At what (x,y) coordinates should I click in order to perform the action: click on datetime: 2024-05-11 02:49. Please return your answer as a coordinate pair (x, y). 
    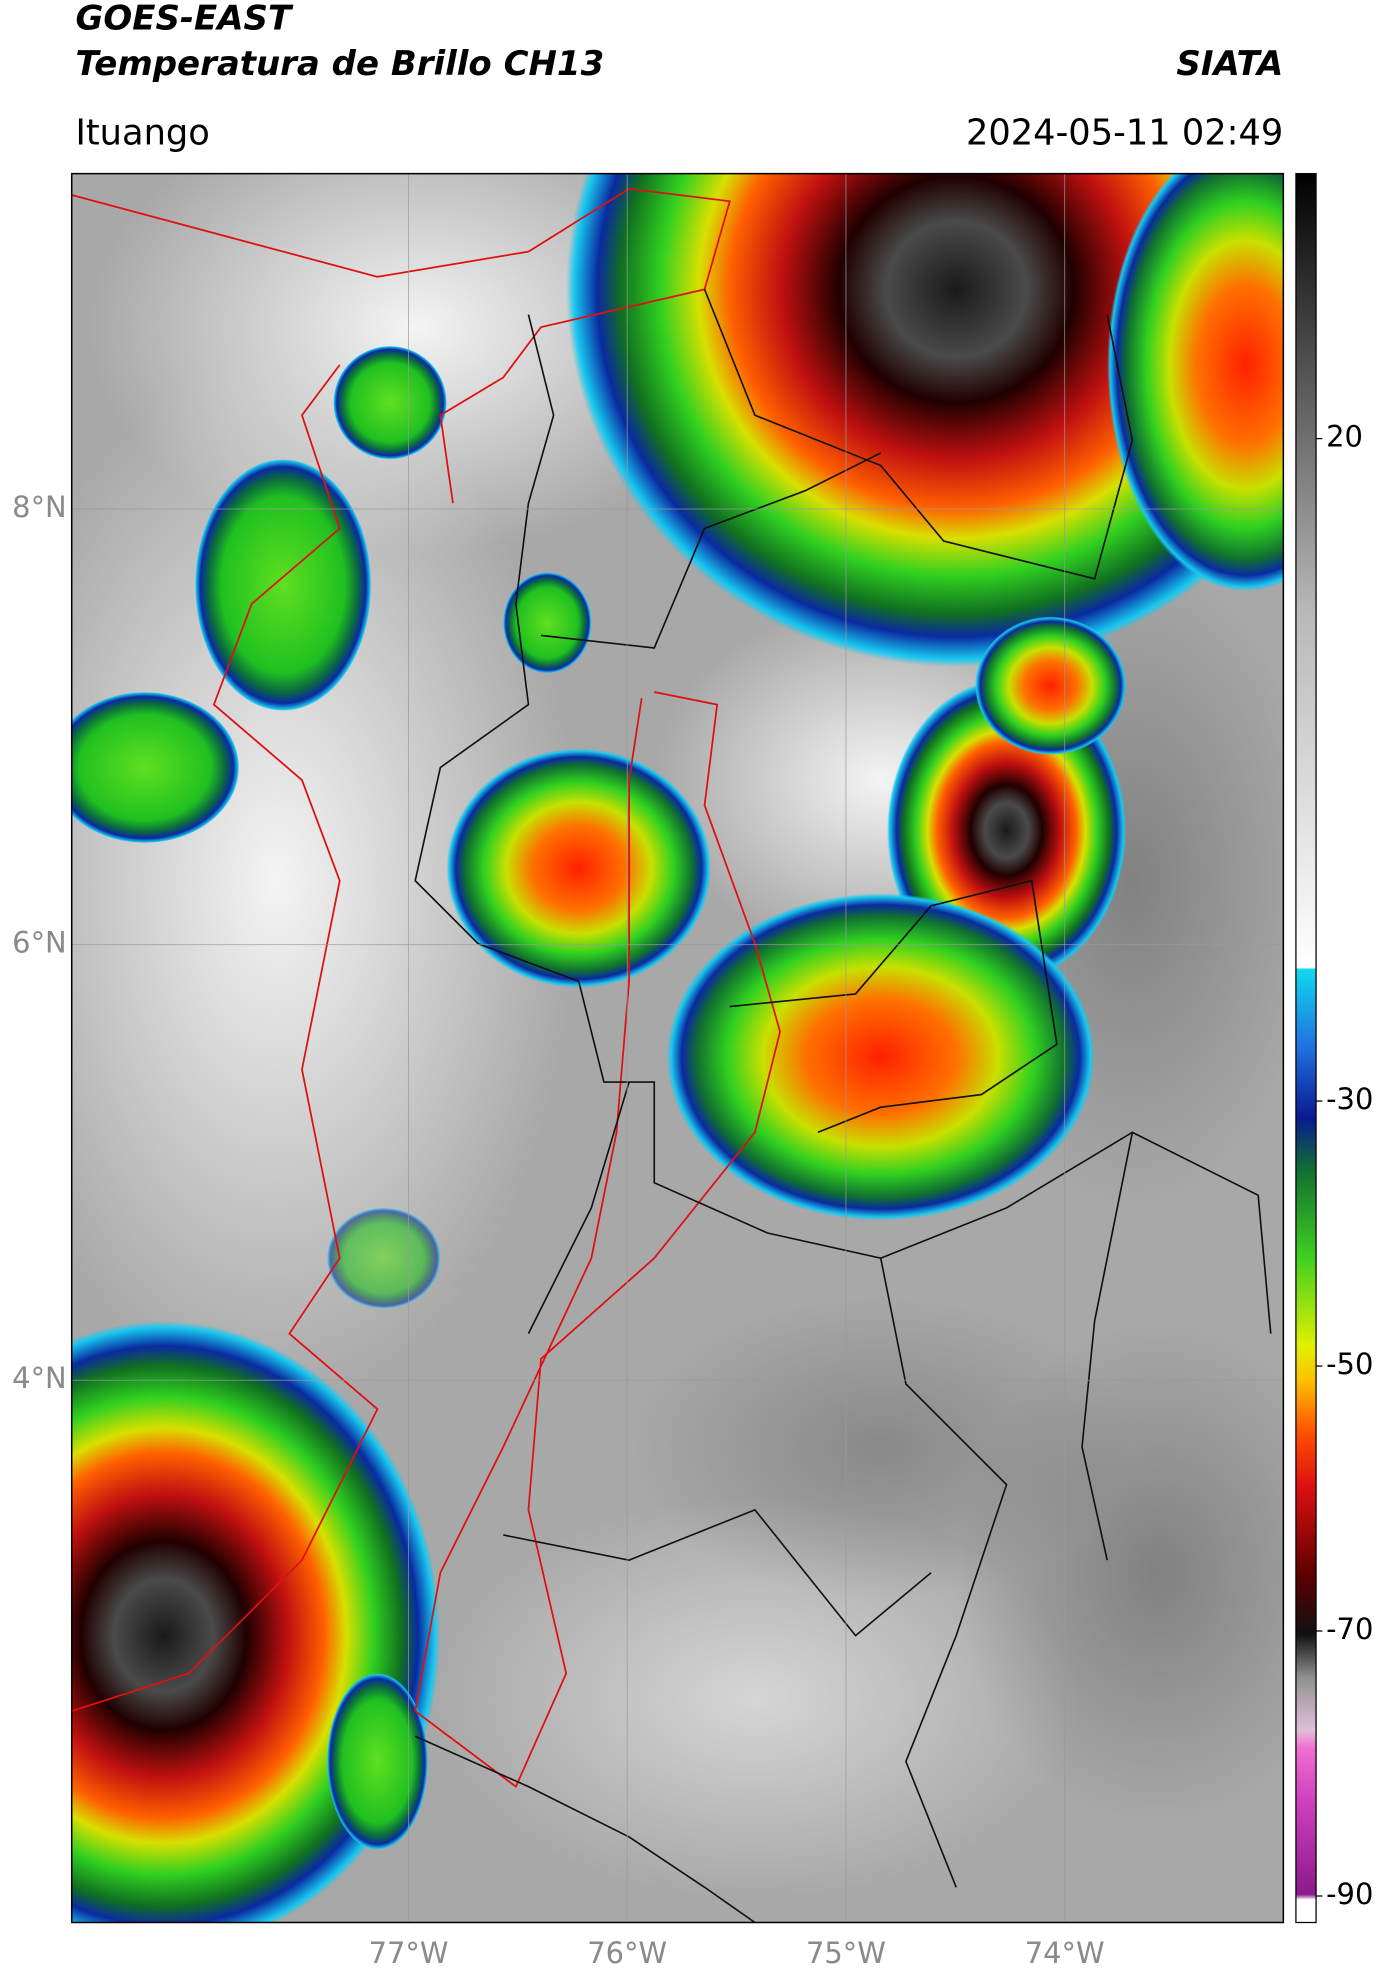
    Looking at the image, I should click on (1124, 133).